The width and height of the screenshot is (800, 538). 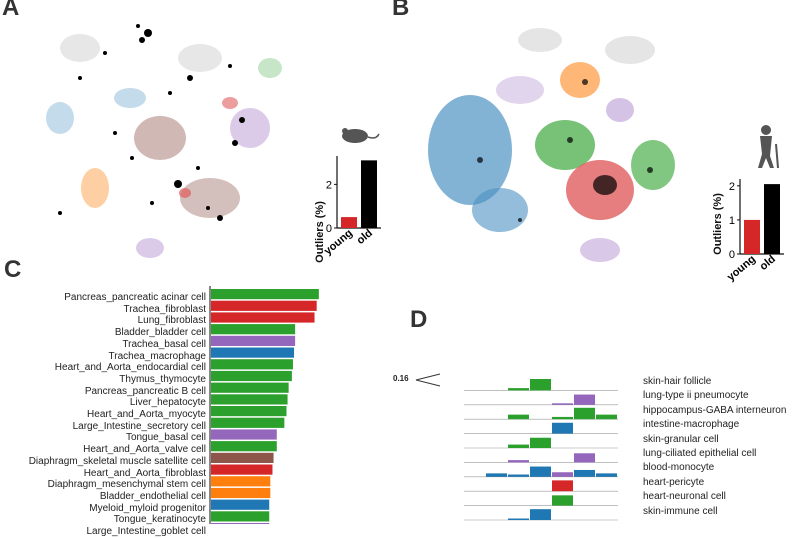 What do you see at coordinates (715, 410) in the screenshot?
I see `heatmap-row-label: hippocampus-GABA interneuron` at bounding box center [715, 410].